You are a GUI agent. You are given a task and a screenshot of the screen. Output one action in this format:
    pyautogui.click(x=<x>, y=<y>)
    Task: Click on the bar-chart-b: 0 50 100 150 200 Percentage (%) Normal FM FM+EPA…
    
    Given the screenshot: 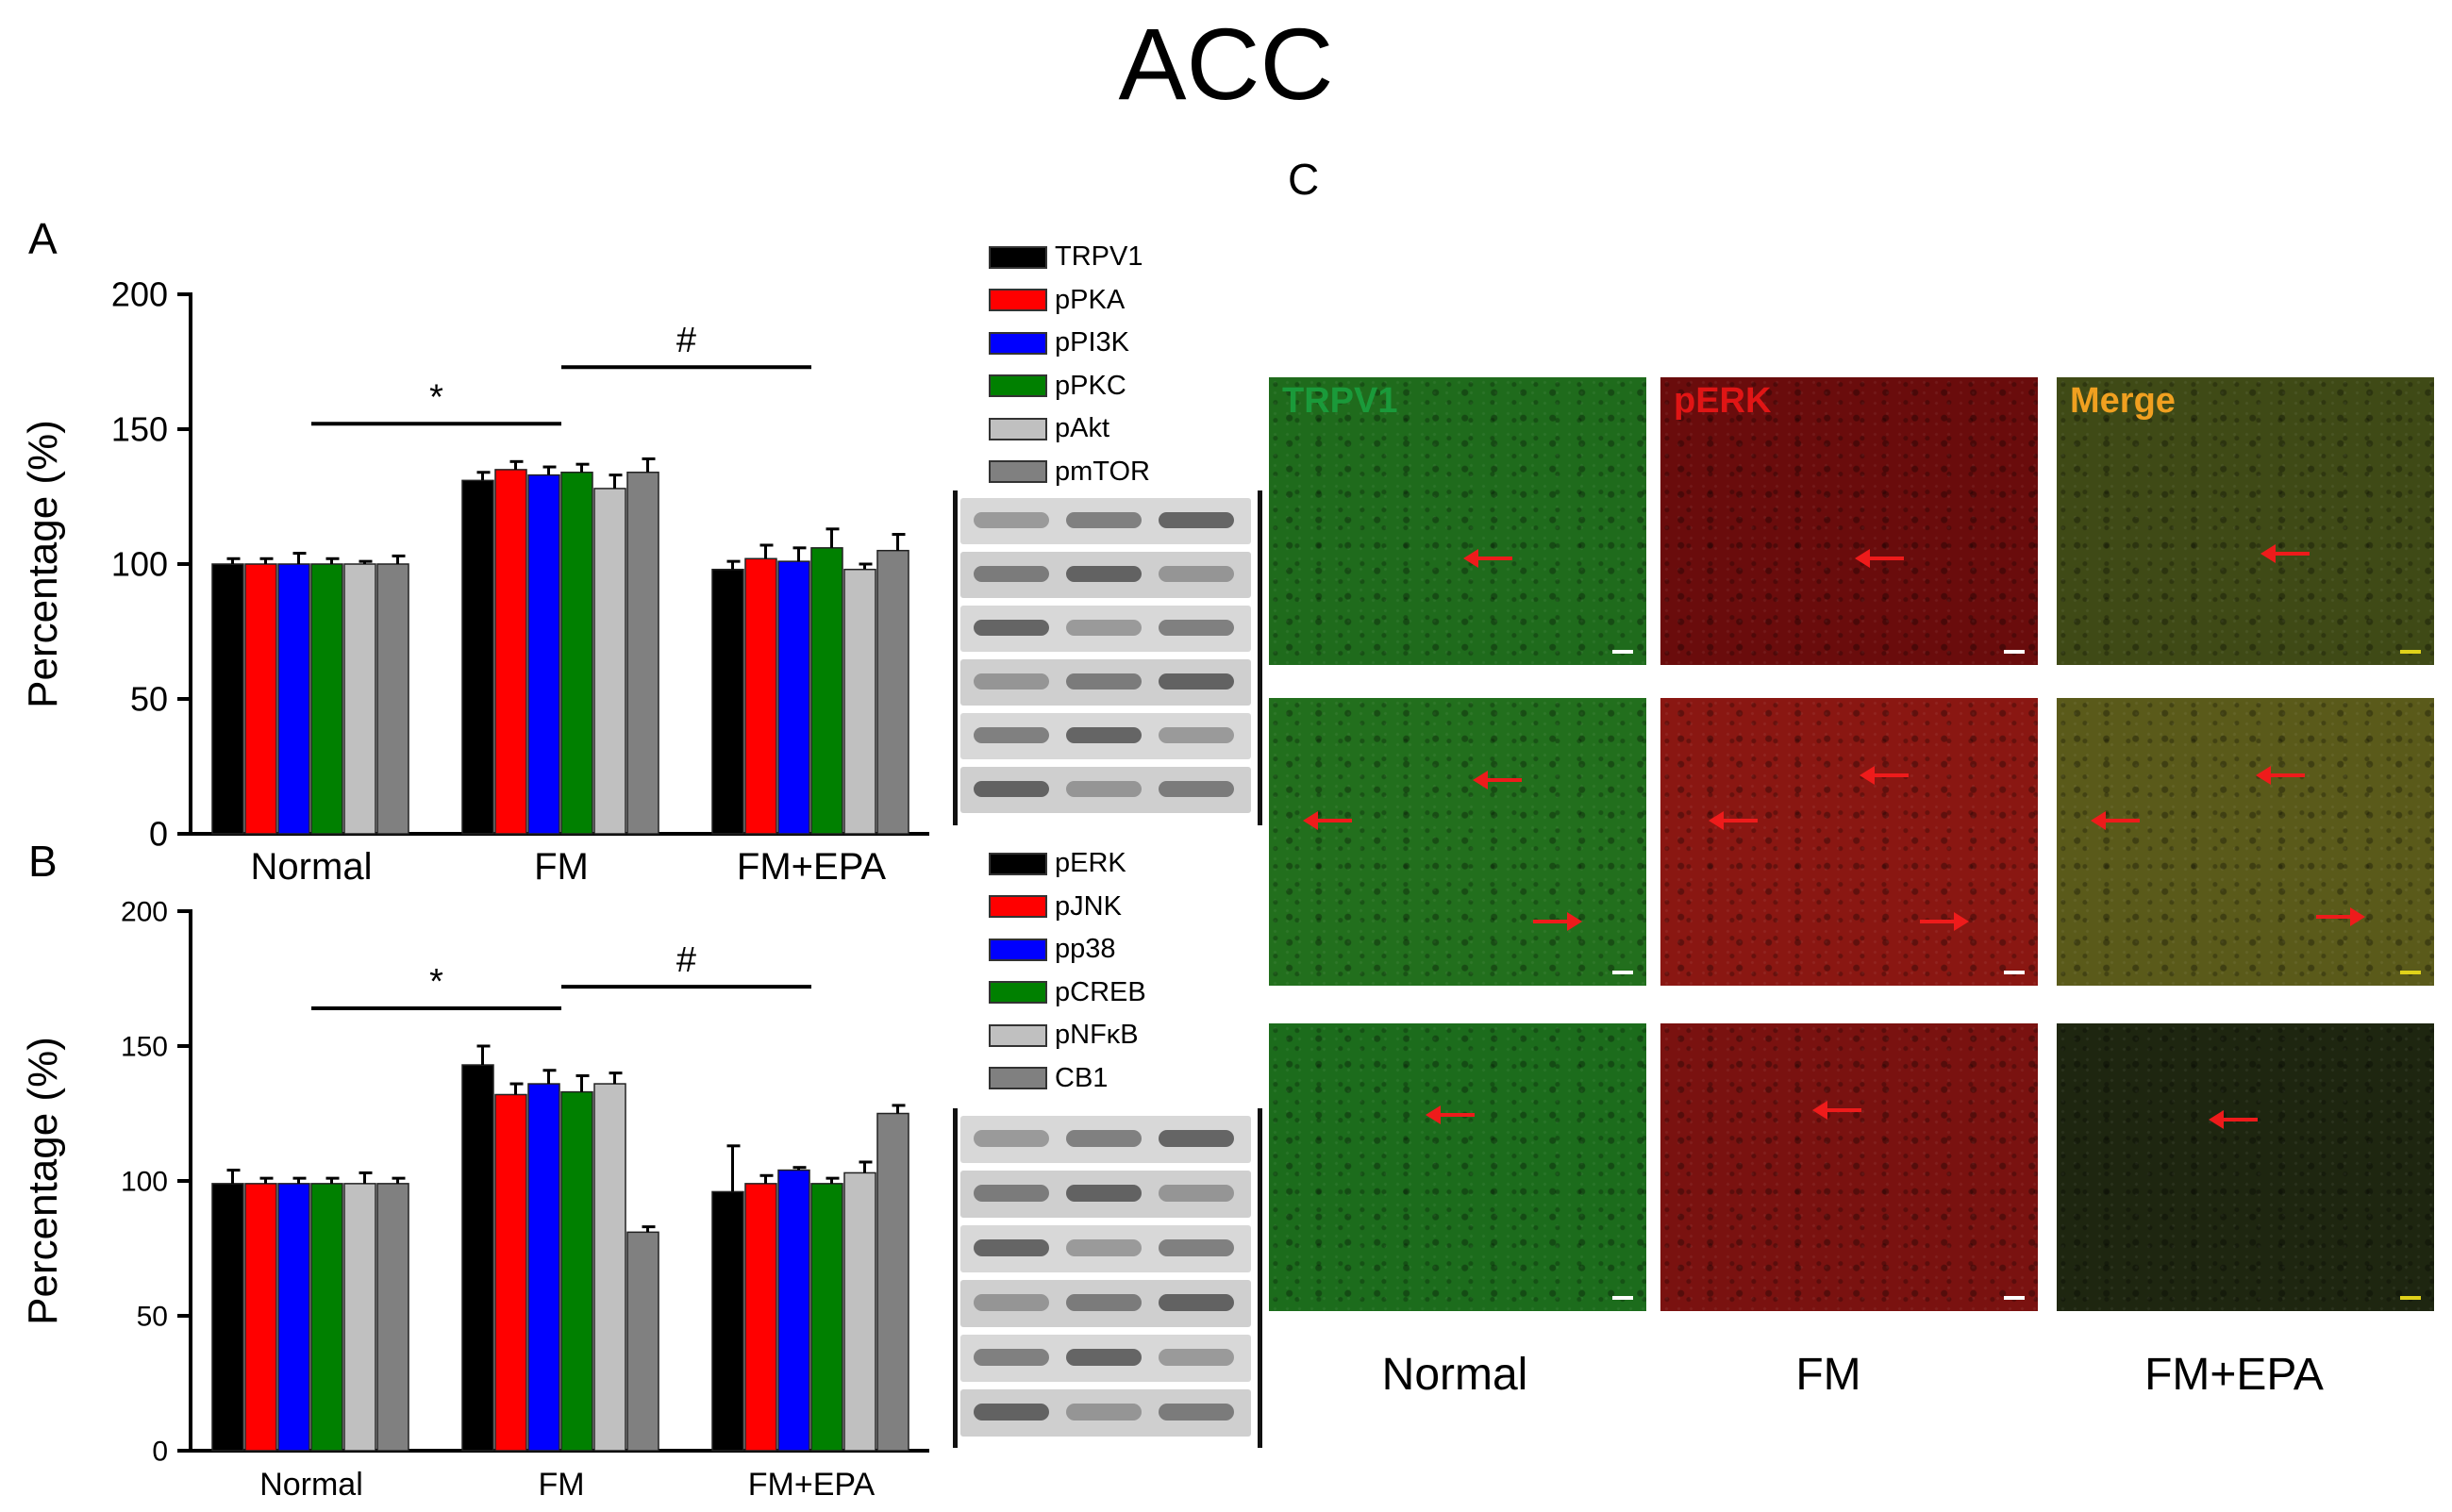 What is the action you would take?
    pyautogui.click(x=474, y=1200)
    